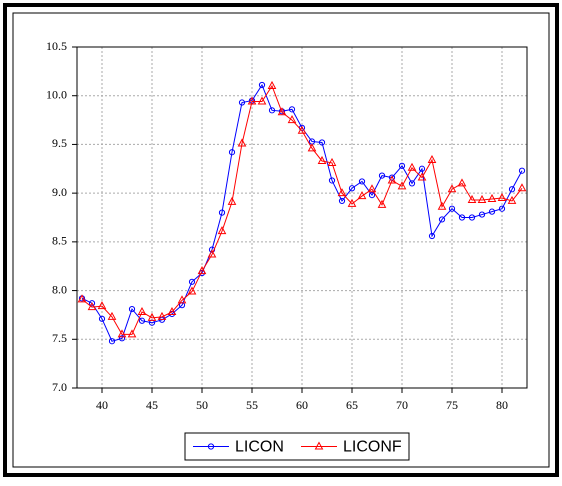 This screenshot has height=486, width=562. Describe the element at coordinates (402, 405) in the screenshot. I see `x-tick-label: 70` at that location.